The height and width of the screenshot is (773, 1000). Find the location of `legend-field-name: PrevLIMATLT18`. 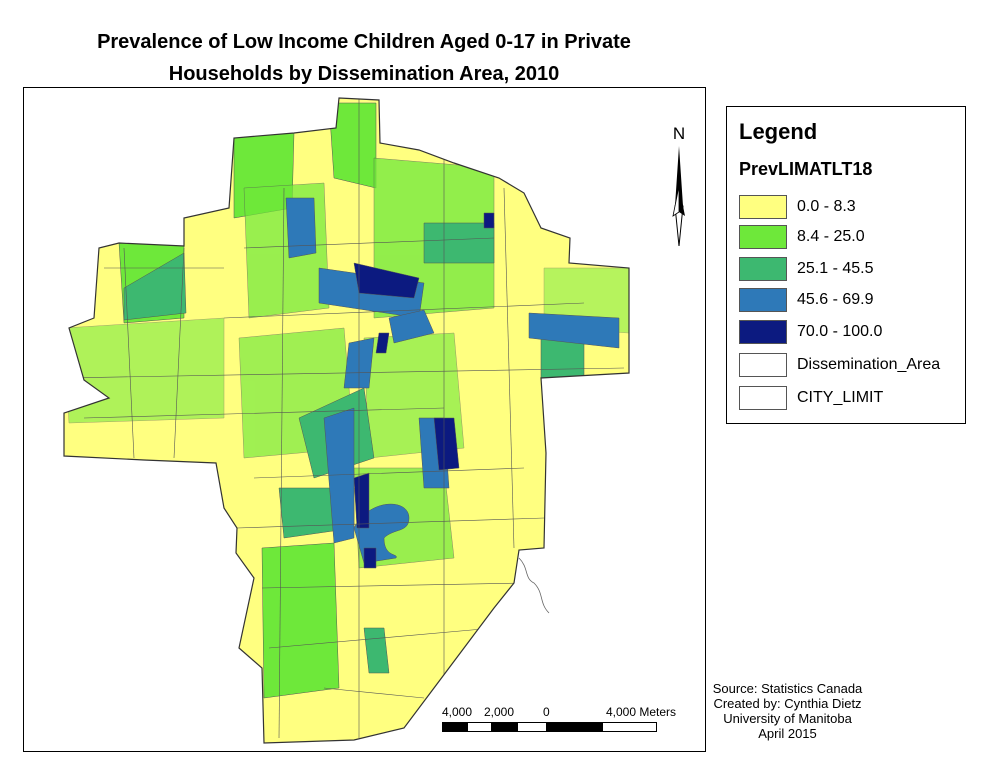

legend-field-name: PrevLIMATLT18 is located at coordinates (806, 169).